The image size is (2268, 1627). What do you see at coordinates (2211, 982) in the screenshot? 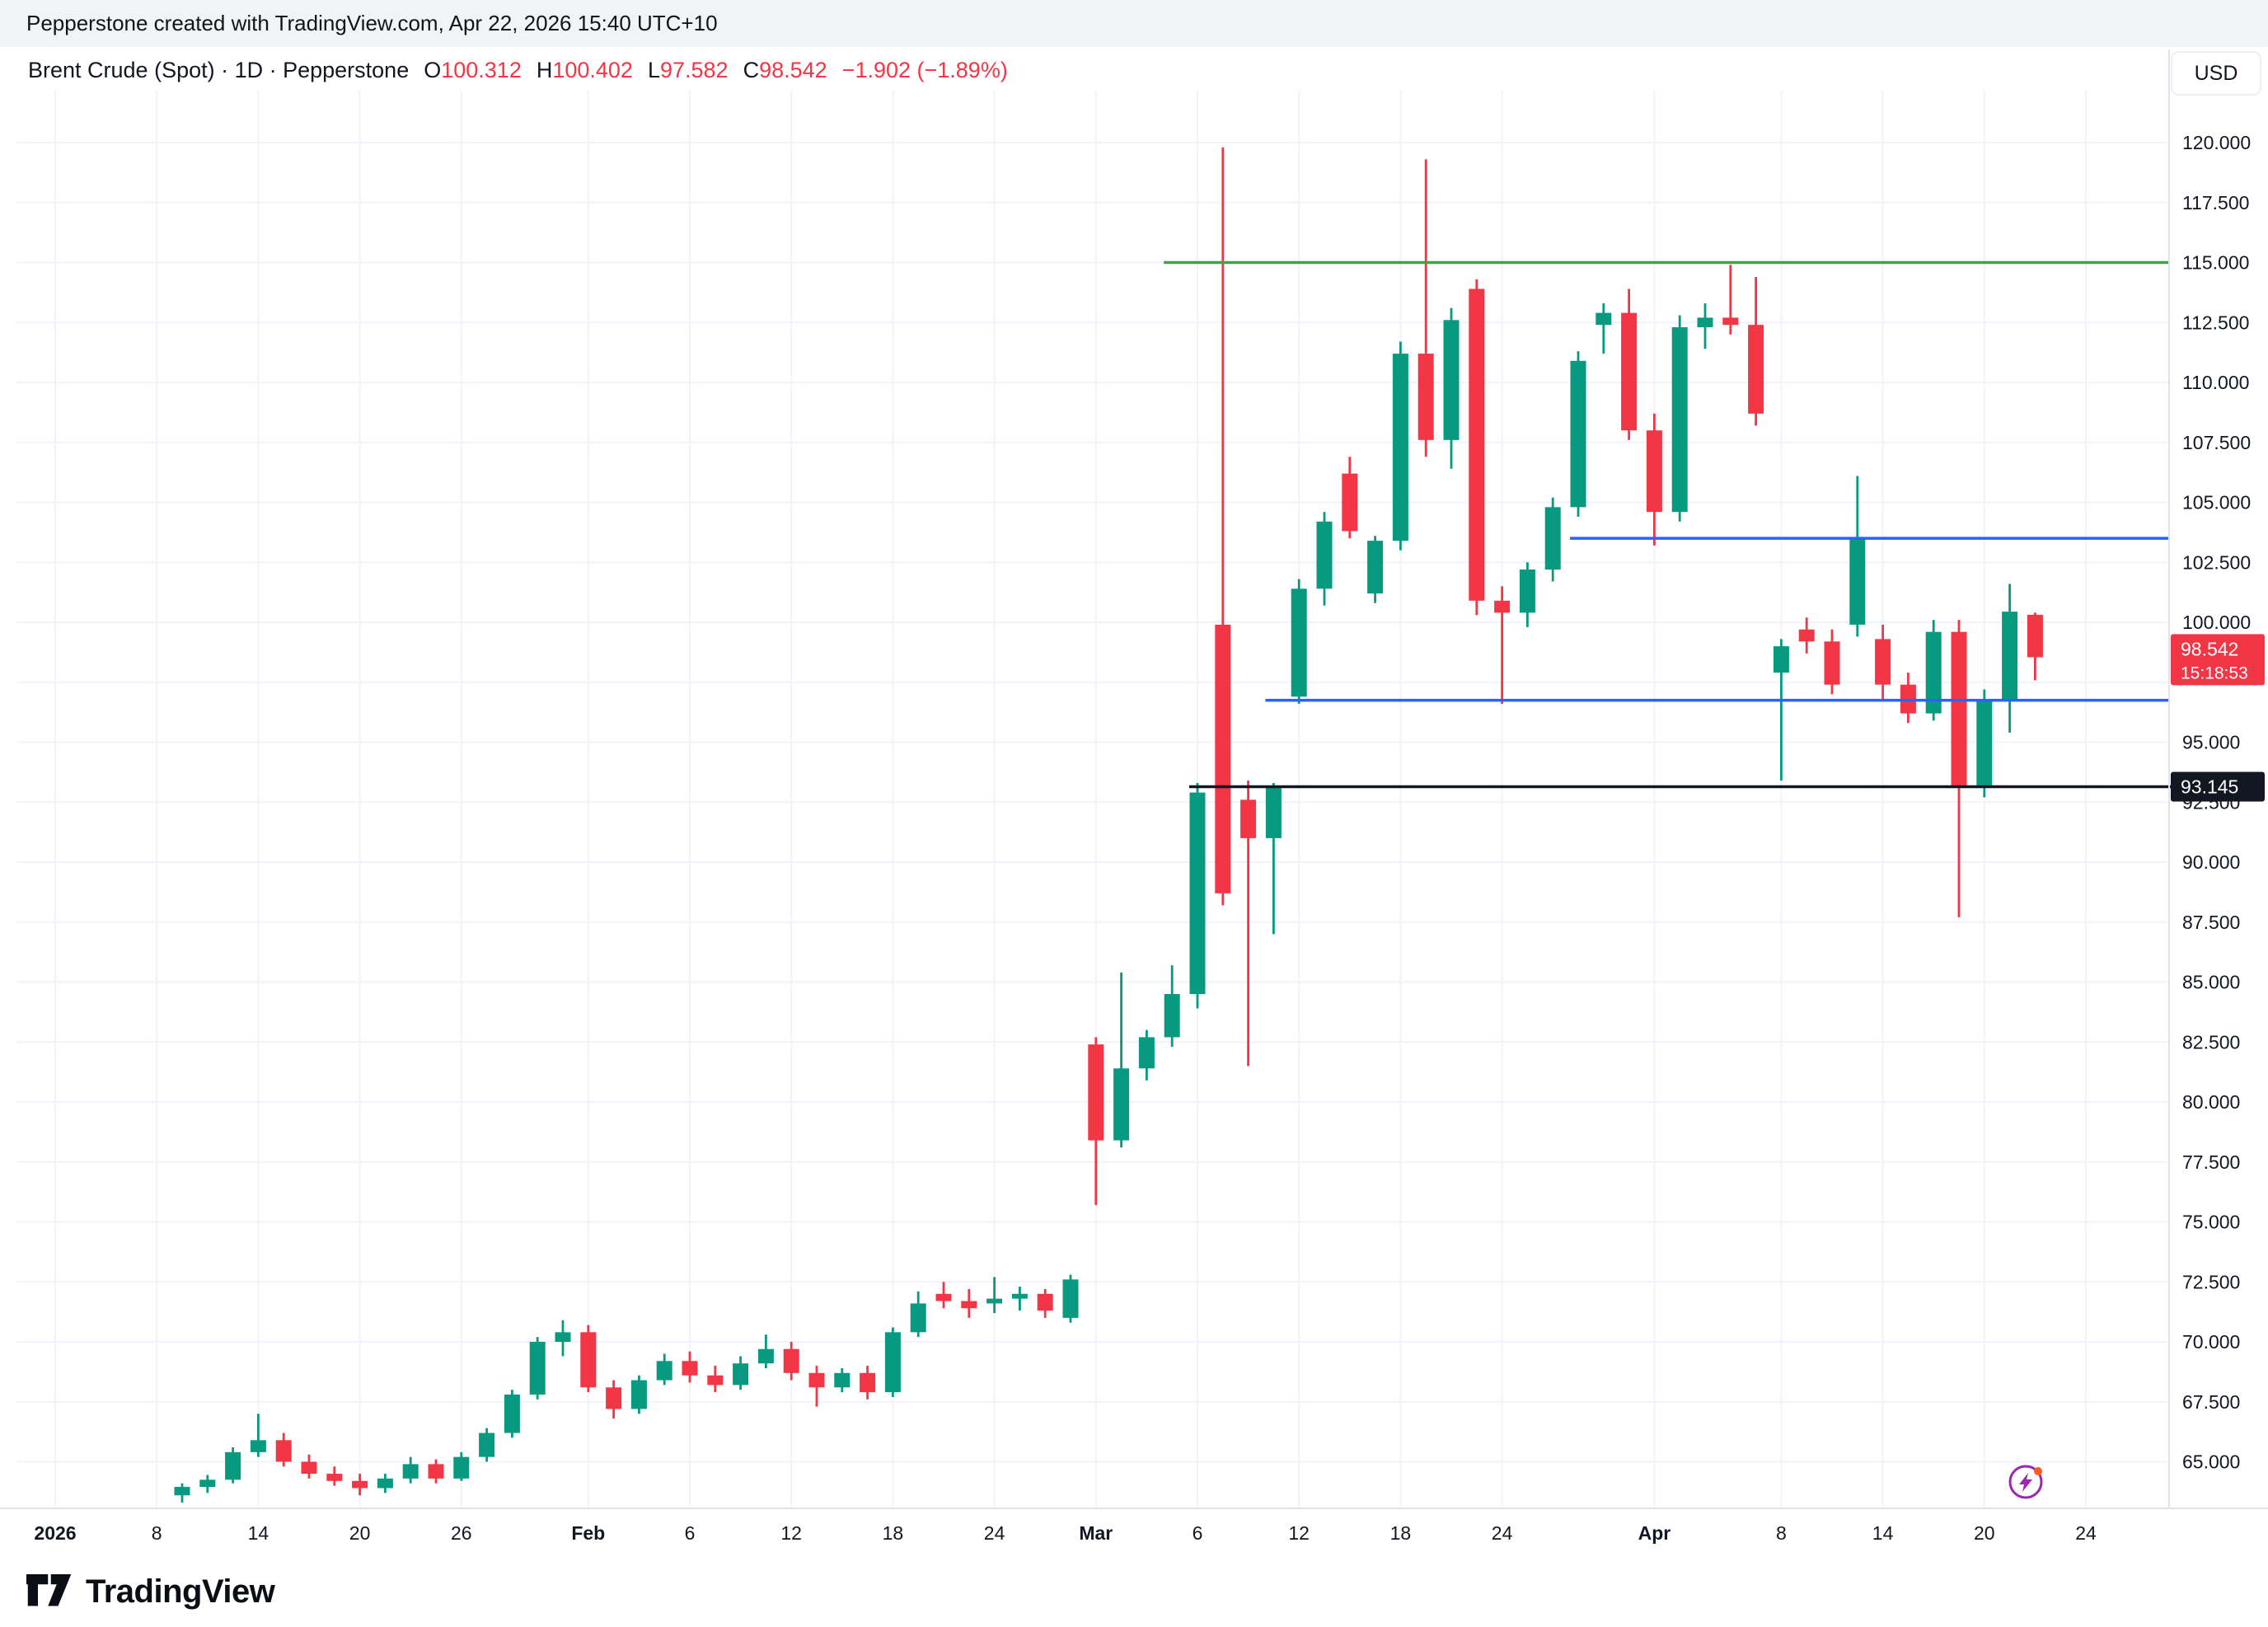
I see `y-axis-label: 85.000` at bounding box center [2211, 982].